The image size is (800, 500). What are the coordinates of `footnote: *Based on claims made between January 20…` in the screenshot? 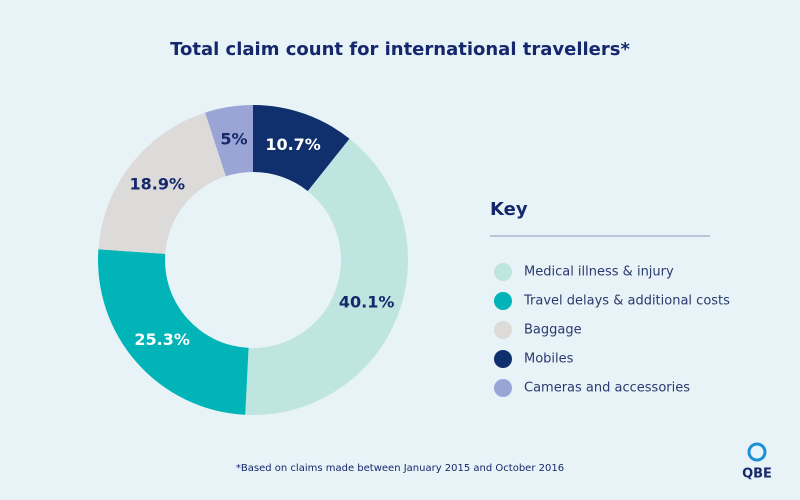 It's located at (400, 468).